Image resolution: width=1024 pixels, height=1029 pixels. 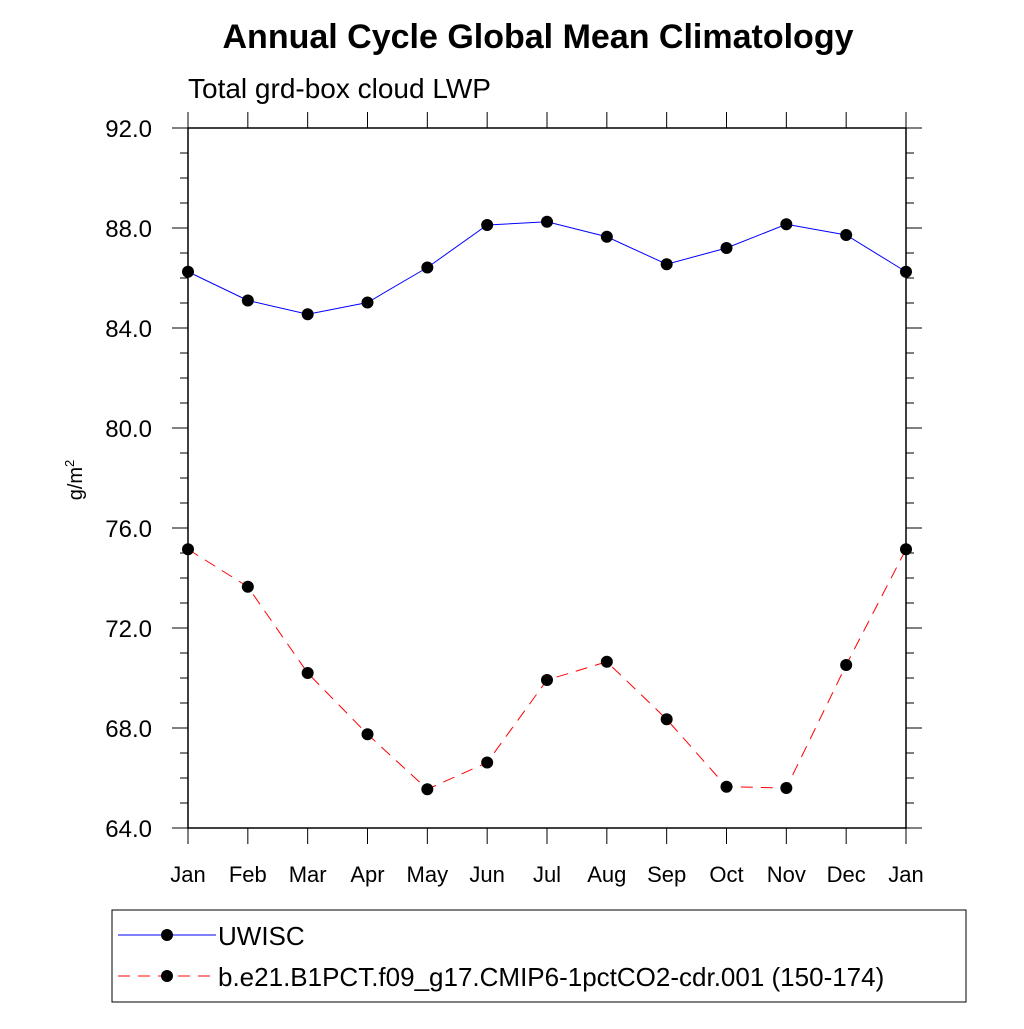 What do you see at coordinates (128, 729) in the screenshot?
I see `y-tick-label: 68.0` at bounding box center [128, 729].